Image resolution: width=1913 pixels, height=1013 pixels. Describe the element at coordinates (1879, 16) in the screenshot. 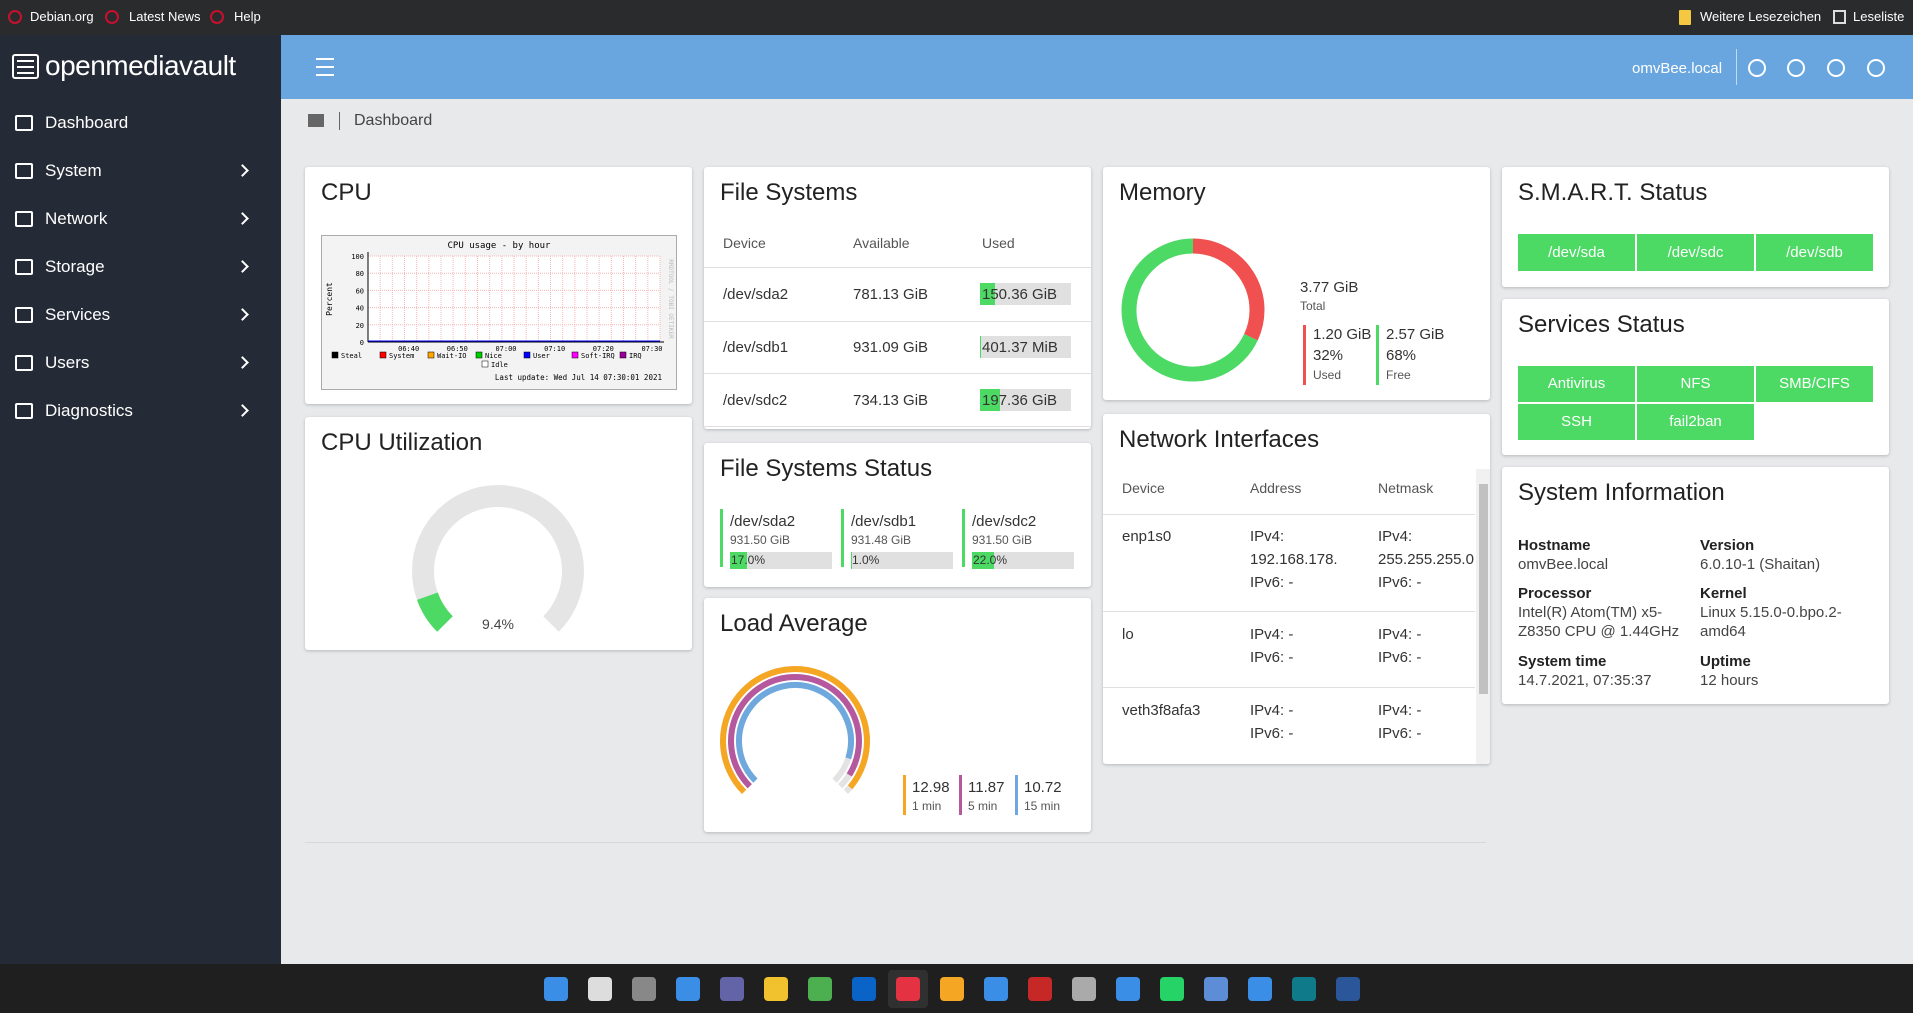

I see `reading-list: Leseliste` at that location.